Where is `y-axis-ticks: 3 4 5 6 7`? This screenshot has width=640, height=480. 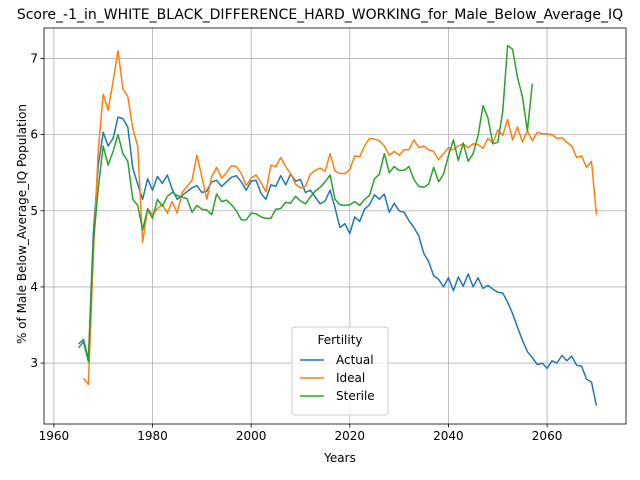 y-axis-ticks: 3 4 5 6 7 is located at coordinates (37, 210).